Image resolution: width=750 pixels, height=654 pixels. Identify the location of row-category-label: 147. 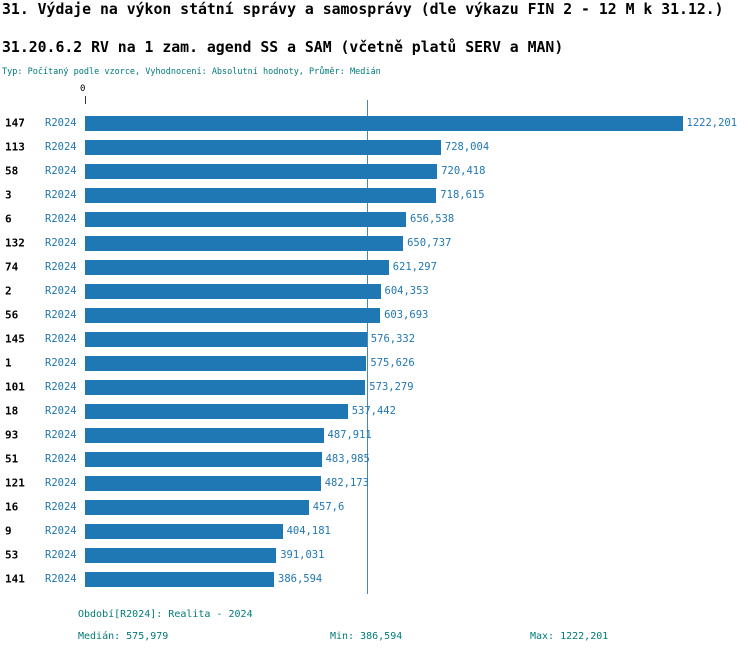
(15, 123).